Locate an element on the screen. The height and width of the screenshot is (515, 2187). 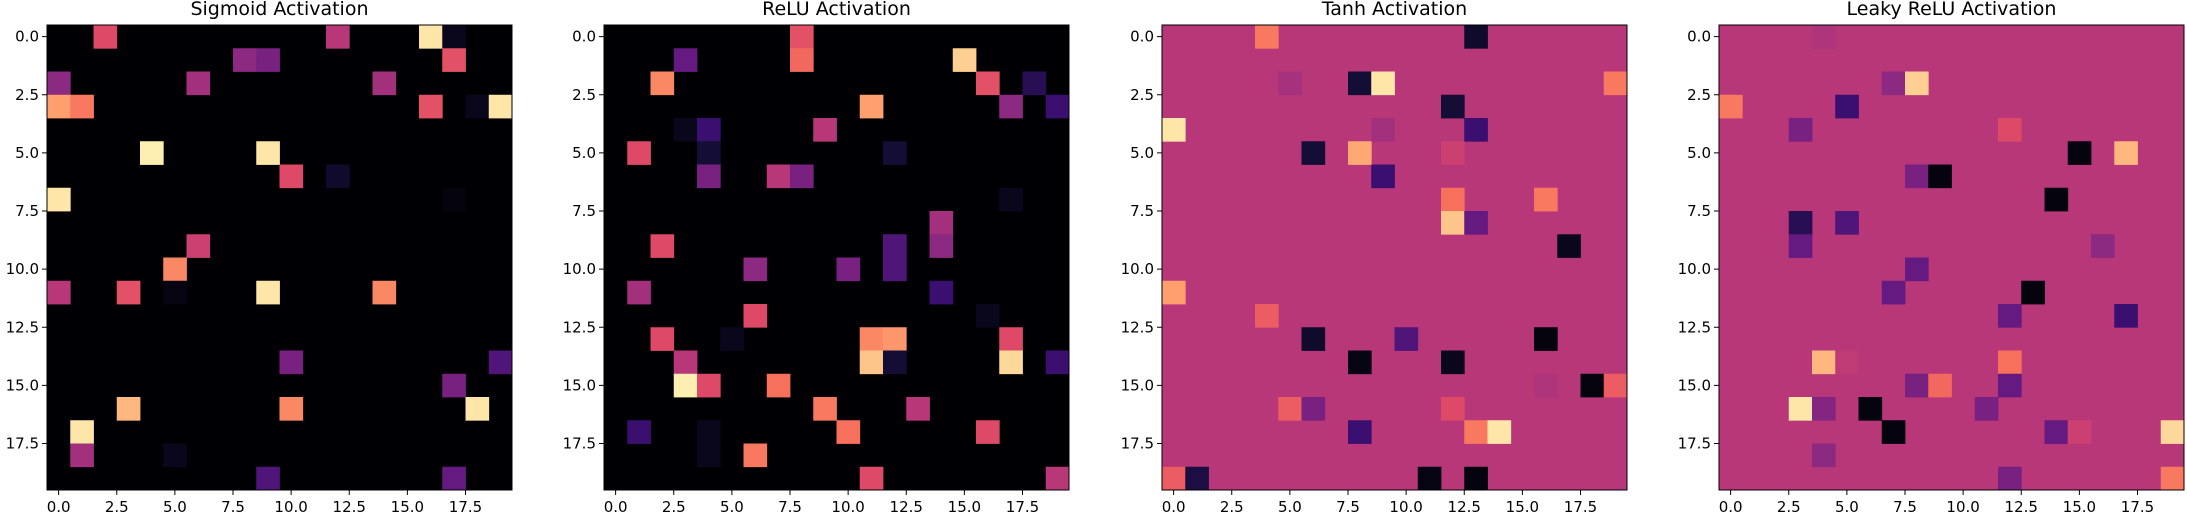
y-tick-label: 5.0 is located at coordinates (584, 153).